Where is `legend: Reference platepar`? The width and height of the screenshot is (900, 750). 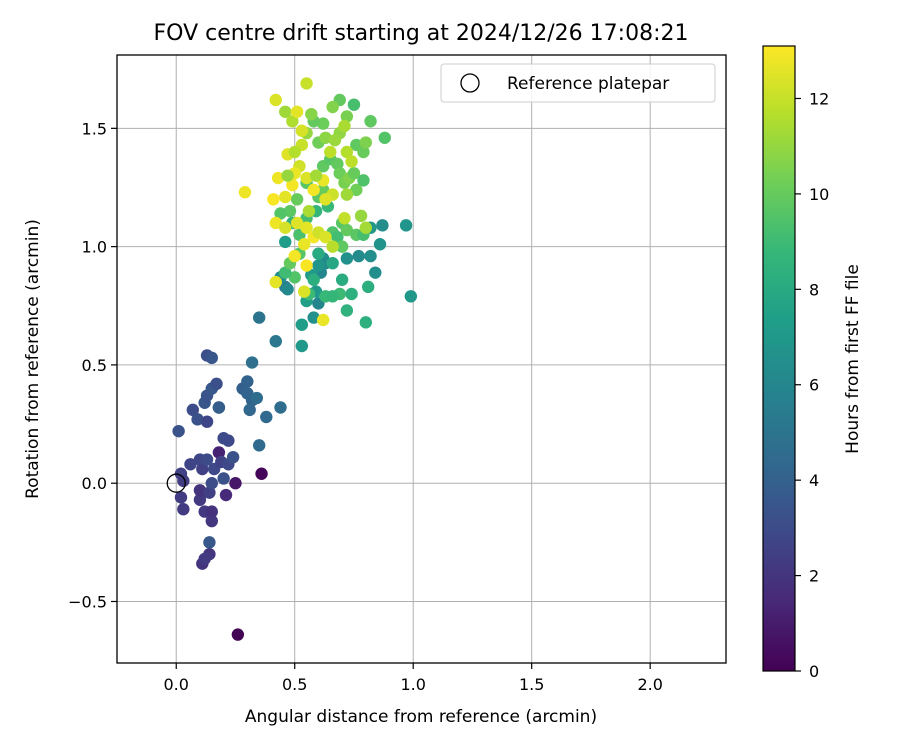 legend: Reference platepar is located at coordinates (578, 83).